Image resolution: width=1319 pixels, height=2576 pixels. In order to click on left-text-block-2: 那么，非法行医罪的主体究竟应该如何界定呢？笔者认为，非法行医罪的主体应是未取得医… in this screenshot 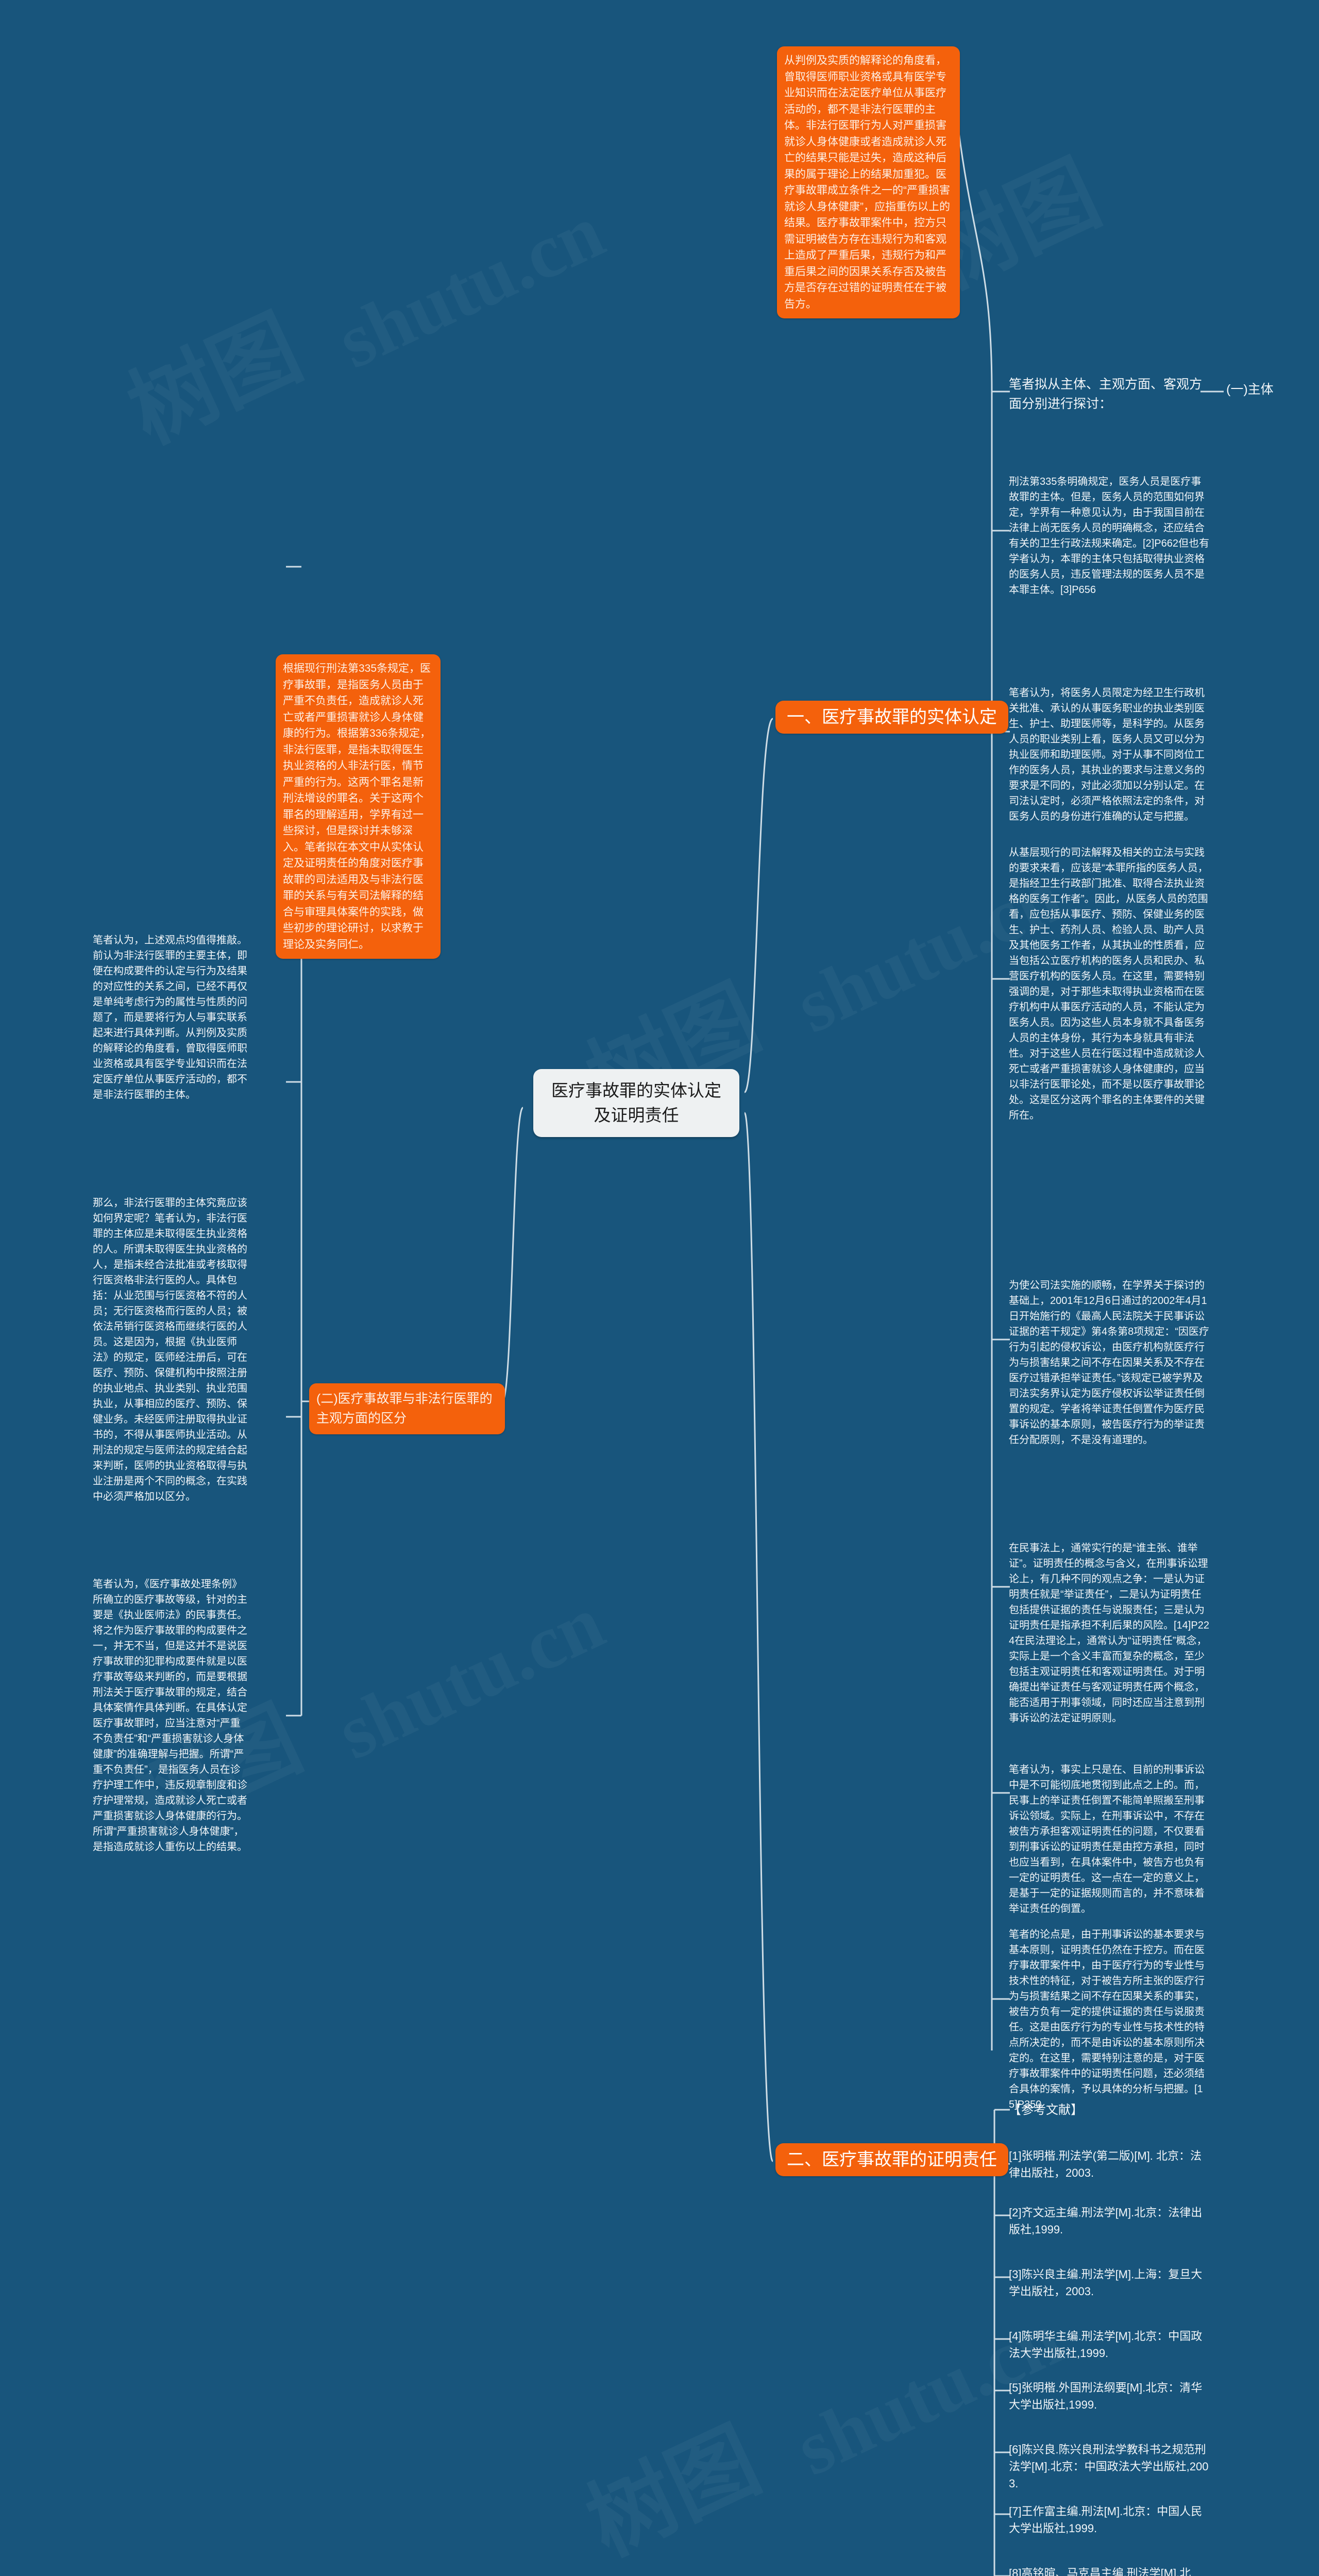, I will do `click(170, 1349)`.